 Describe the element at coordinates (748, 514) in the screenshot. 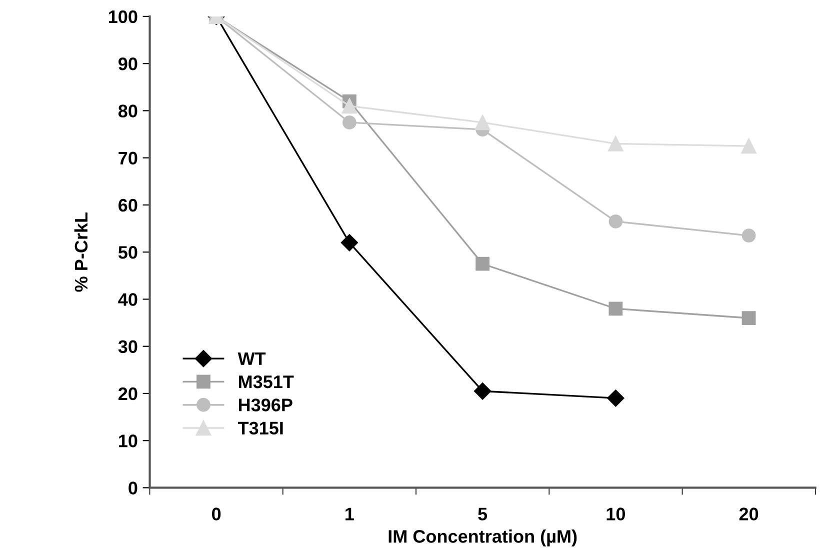

I see `x-tick-label: 20` at that location.